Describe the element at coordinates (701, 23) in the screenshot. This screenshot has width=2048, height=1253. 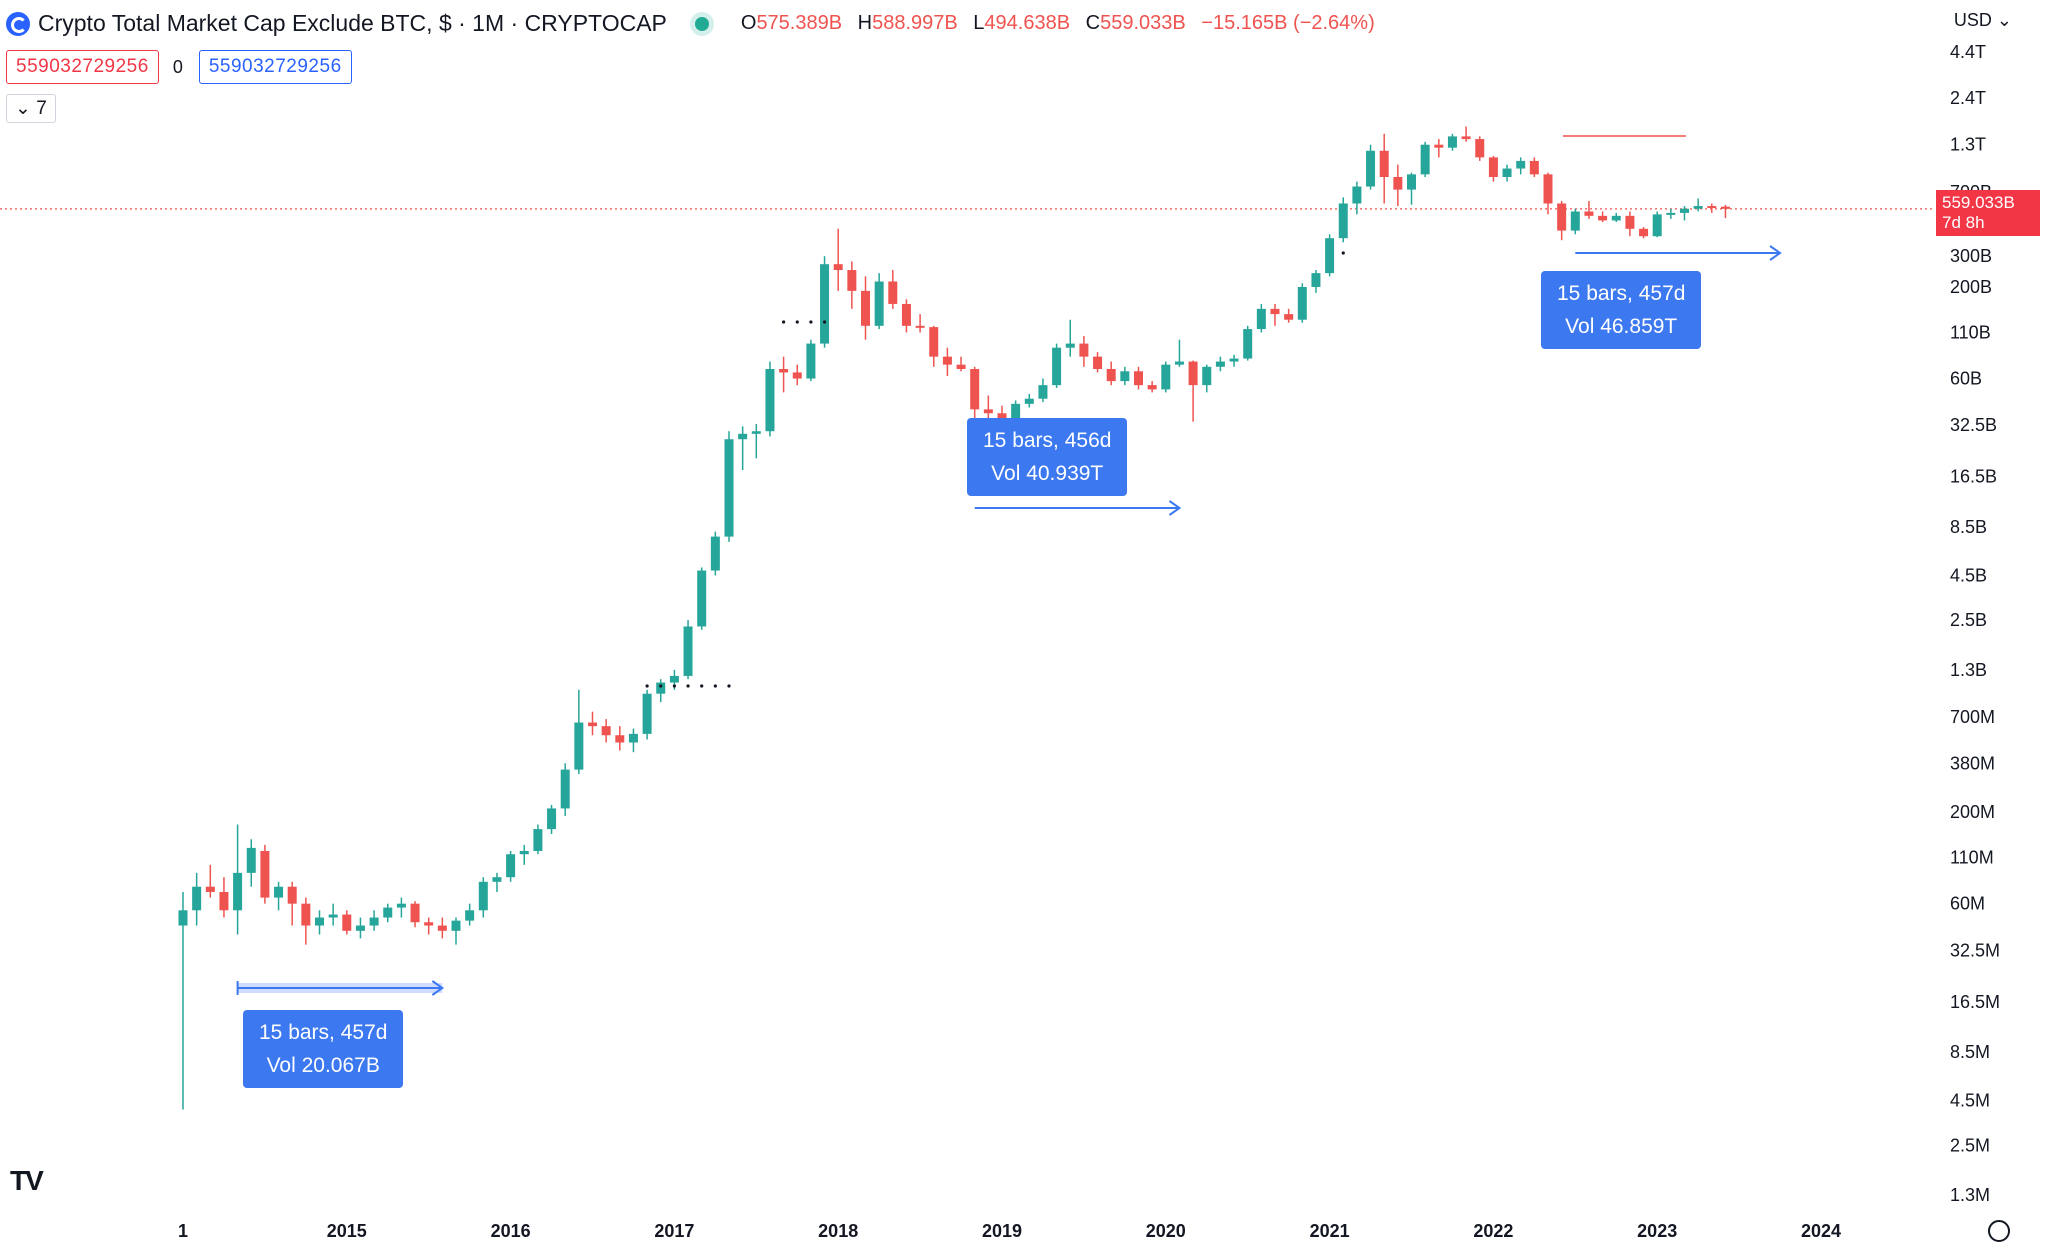
I see `market-status-icon` at that location.